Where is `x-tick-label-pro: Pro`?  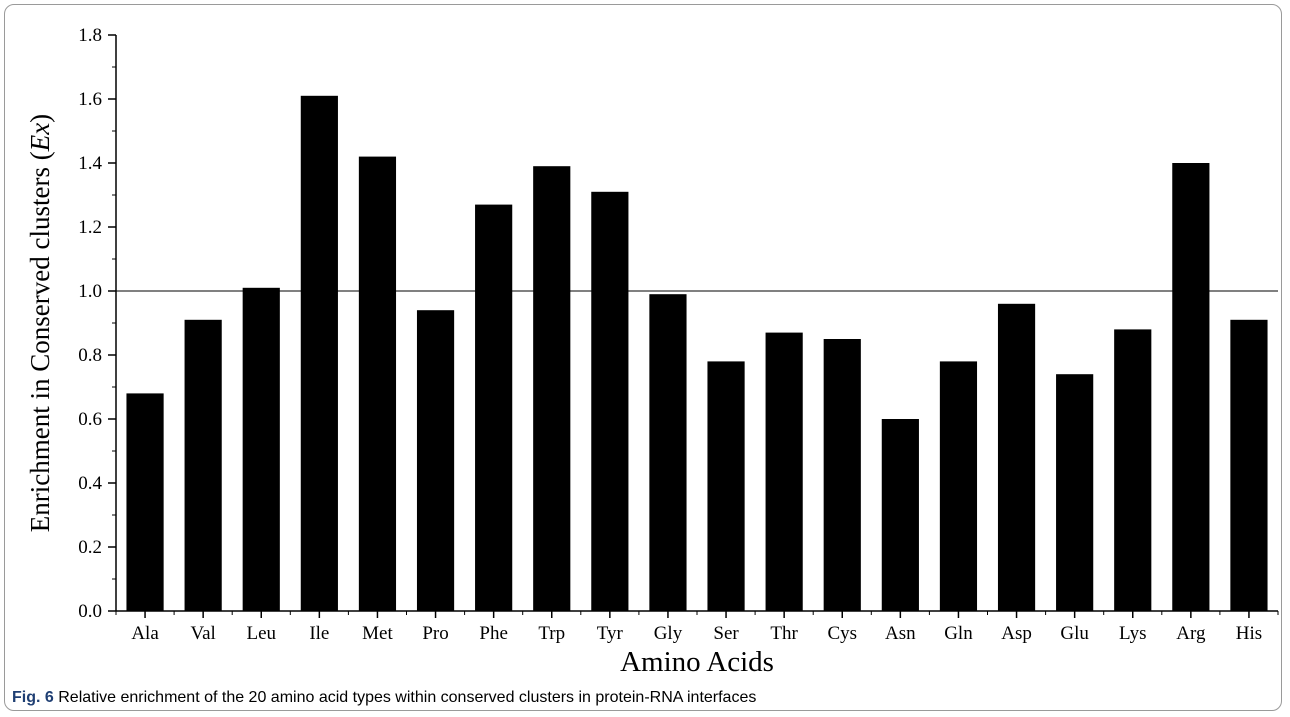
x-tick-label-pro: Pro is located at coordinates (435, 633).